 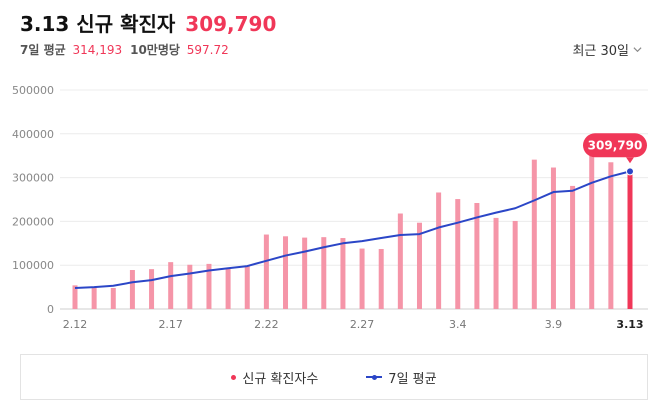 What do you see at coordinates (362, 324) in the screenshot?
I see `x-tick-label: 2.27` at bounding box center [362, 324].